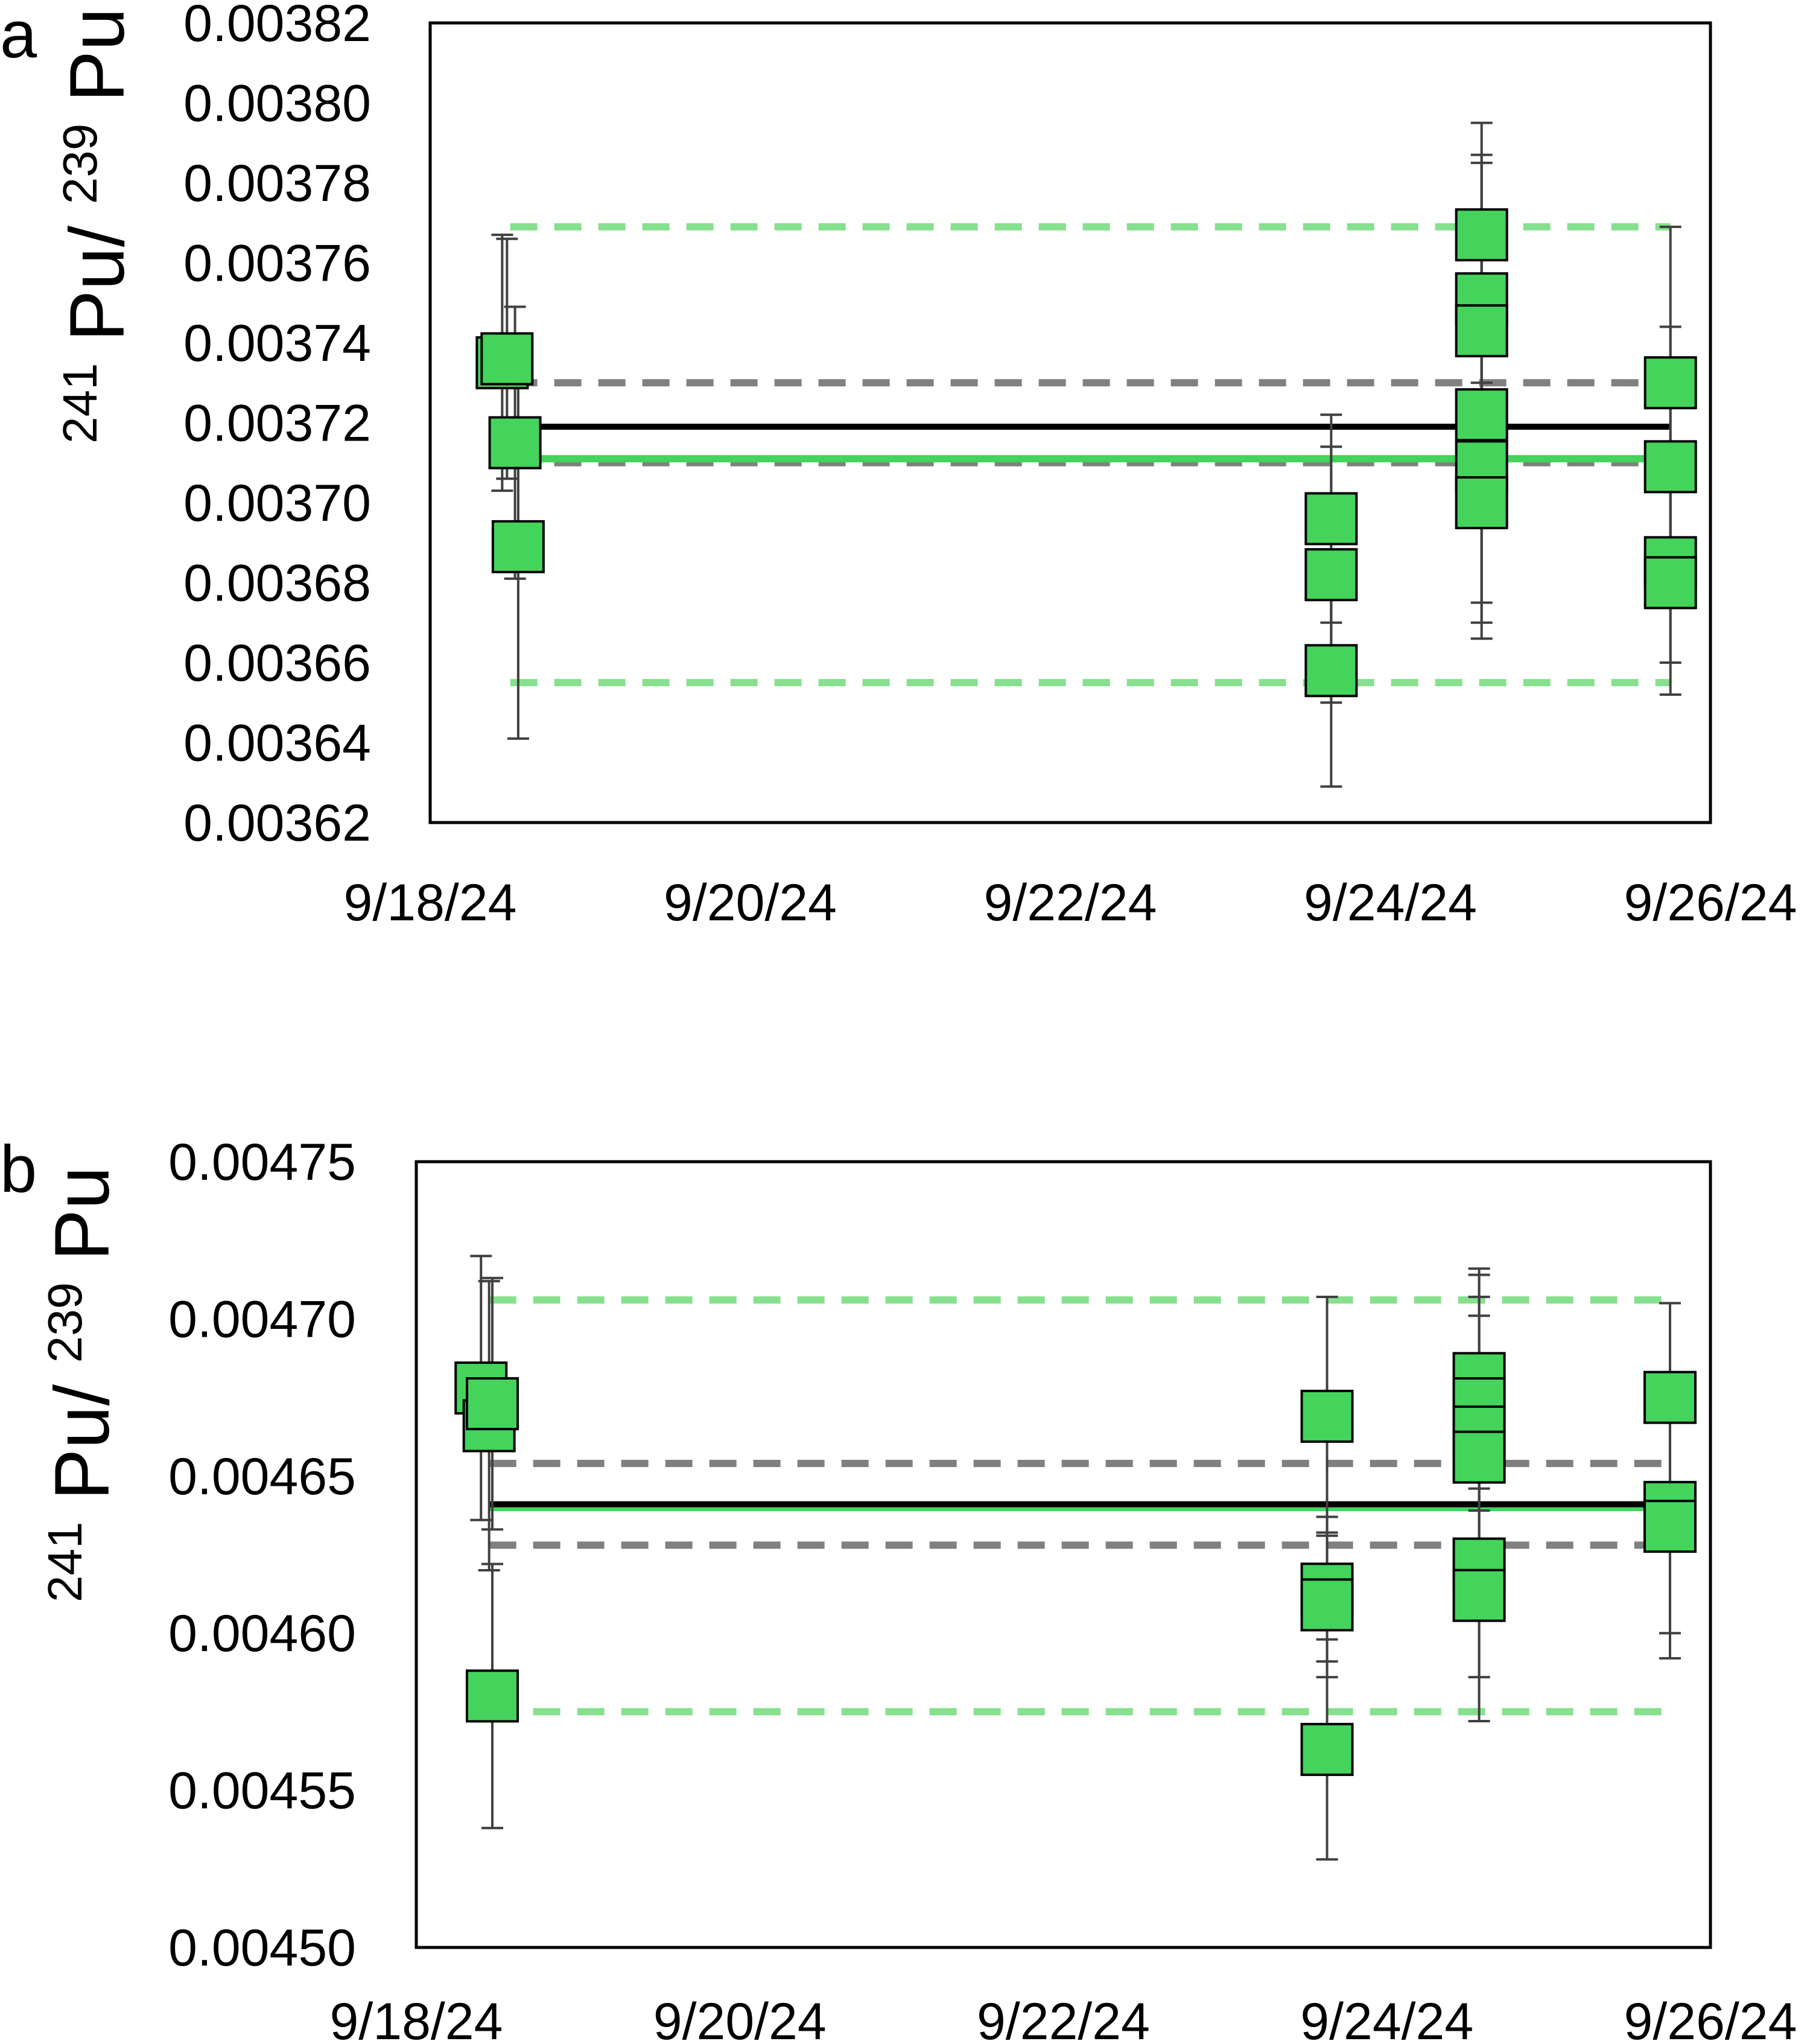 This screenshot has width=1810, height=2044. I want to click on y-axis-label-a: 241 Pu/ 239 Pu, so click(84, 226).